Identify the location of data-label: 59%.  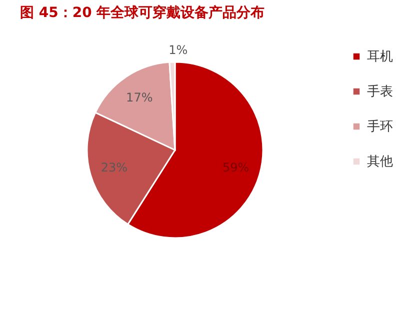
(236, 167).